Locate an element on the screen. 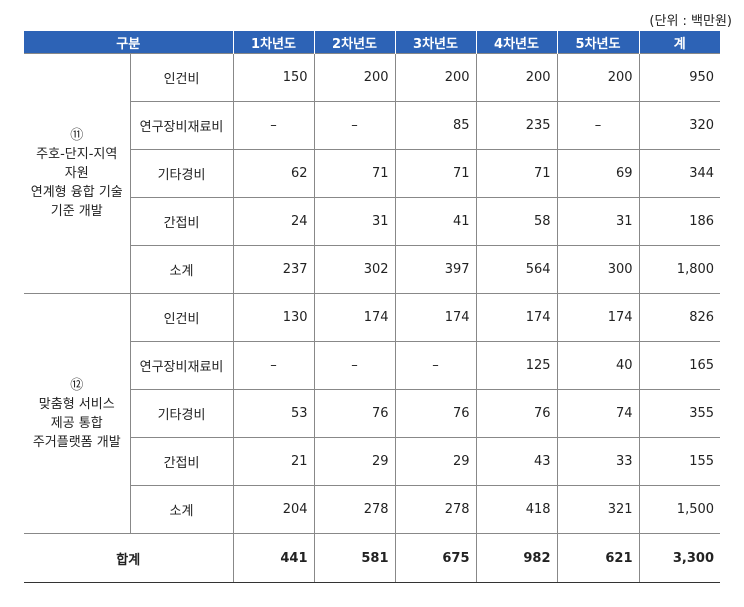 This screenshot has width=744, height=607. value-cell: 150 is located at coordinates (273, 77).